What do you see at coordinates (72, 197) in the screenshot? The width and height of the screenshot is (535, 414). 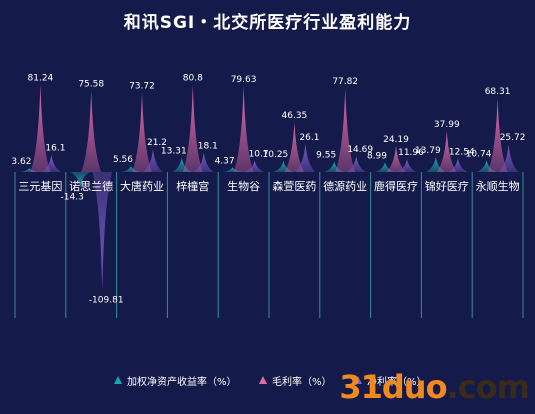 I see `data-label: -14.3` at bounding box center [72, 197].